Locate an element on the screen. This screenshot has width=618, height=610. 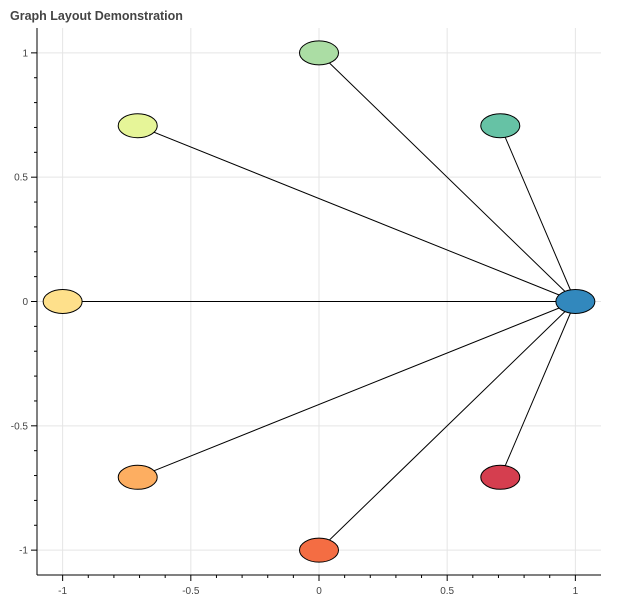
x-tick-label: -0.5 is located at coordinates (191, 591).